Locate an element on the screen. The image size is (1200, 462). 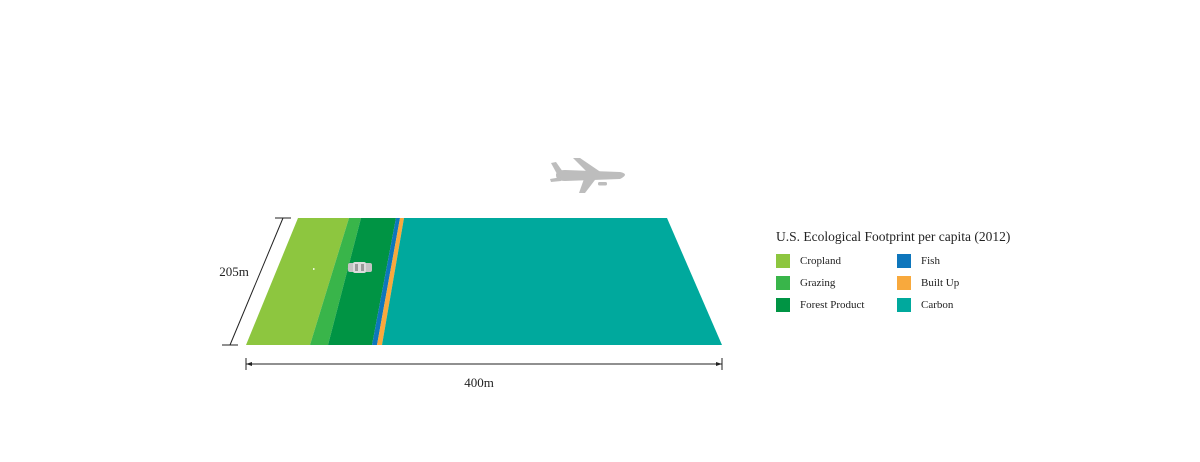
legend-item-grazing: Grazing is located at coordinates (836, 282).